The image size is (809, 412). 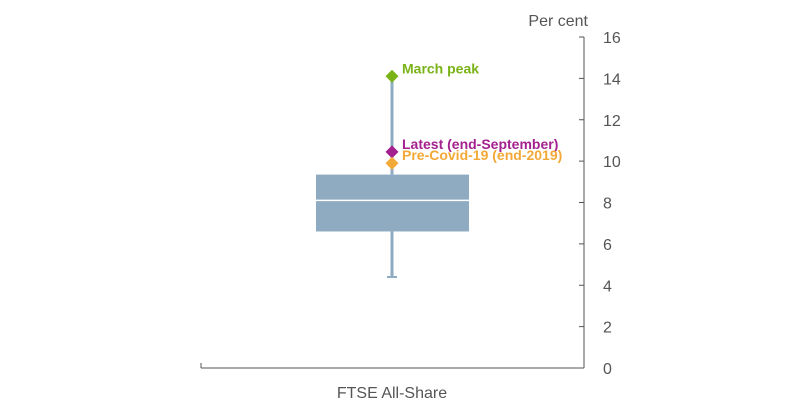 I want to click on marker-label: Latest (end-September), so click(x=480, y=144).